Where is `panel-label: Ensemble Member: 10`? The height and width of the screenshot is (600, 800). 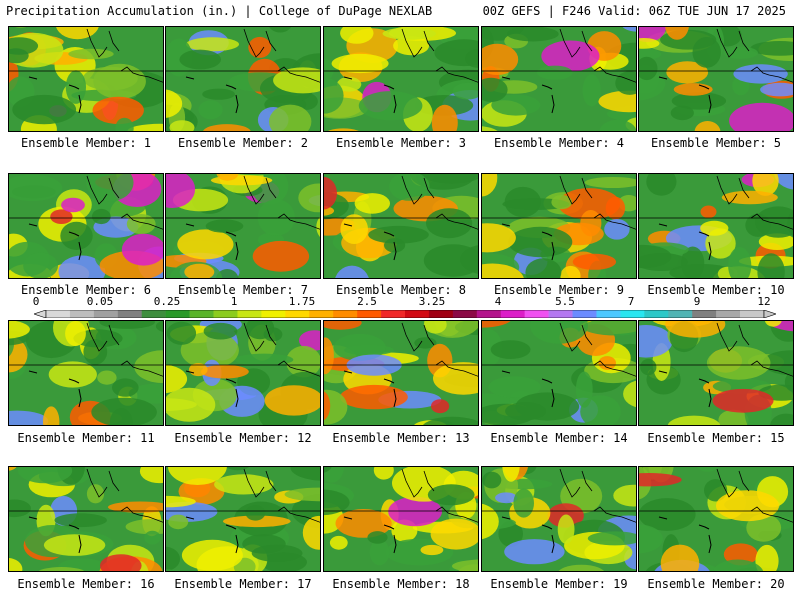
panel-label: Ensemble Member: 10 is located at coordinates (716, 290).